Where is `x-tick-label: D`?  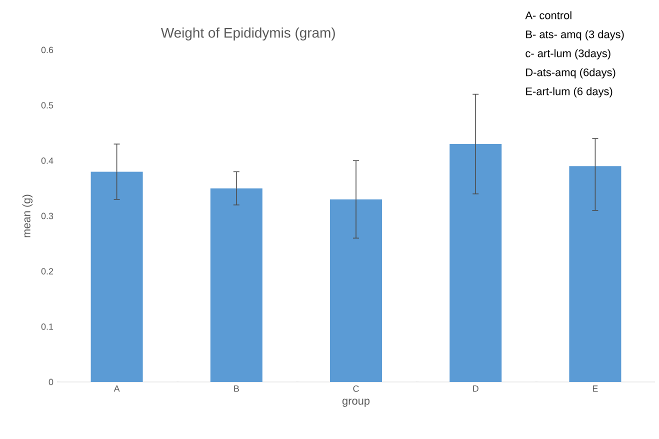 x-tick-label: D is located at coordinates (475, 389).